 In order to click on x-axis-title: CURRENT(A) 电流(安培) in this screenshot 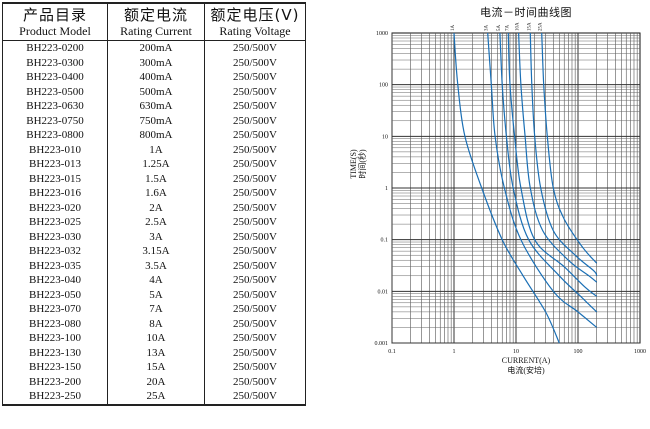, I will do `click(526, 366)`.